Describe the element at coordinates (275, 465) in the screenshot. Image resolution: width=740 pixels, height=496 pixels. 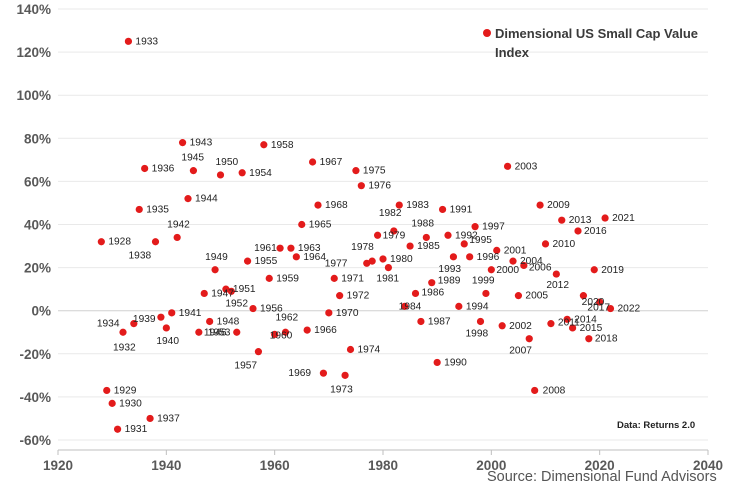
I see `x-tick-label: 1960` at that location.